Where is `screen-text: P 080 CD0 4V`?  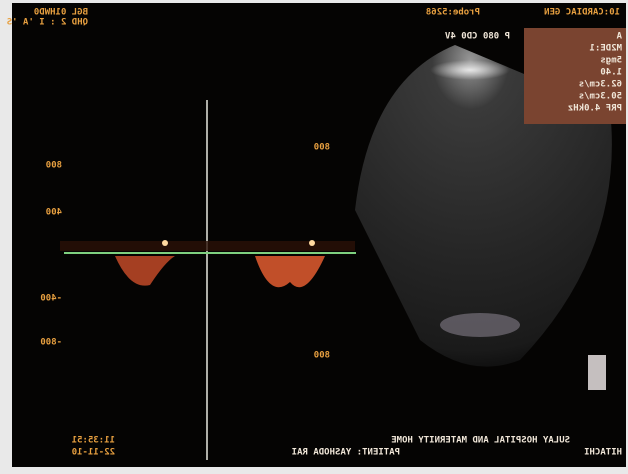
screen-text: P 080 CD0 4V is located at coordinates (477, 37).